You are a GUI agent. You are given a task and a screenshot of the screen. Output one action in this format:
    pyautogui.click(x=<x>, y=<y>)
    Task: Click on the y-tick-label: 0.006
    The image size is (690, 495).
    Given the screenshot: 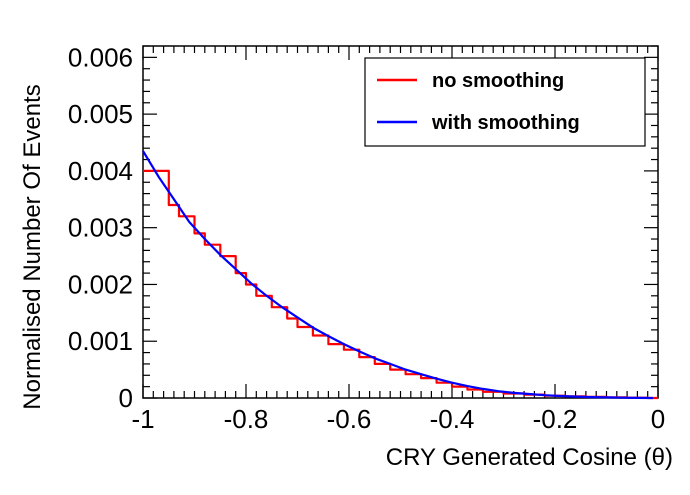 What is the action you would take?
    pyautogui.click(x=100, y=57)
    